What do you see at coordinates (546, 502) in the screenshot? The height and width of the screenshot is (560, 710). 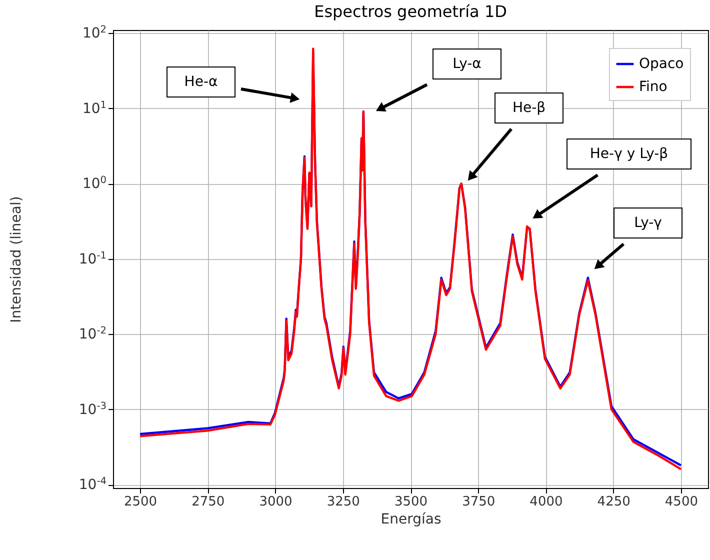 I see `x-tick-label: 4000` at bounding box center [546, 502].